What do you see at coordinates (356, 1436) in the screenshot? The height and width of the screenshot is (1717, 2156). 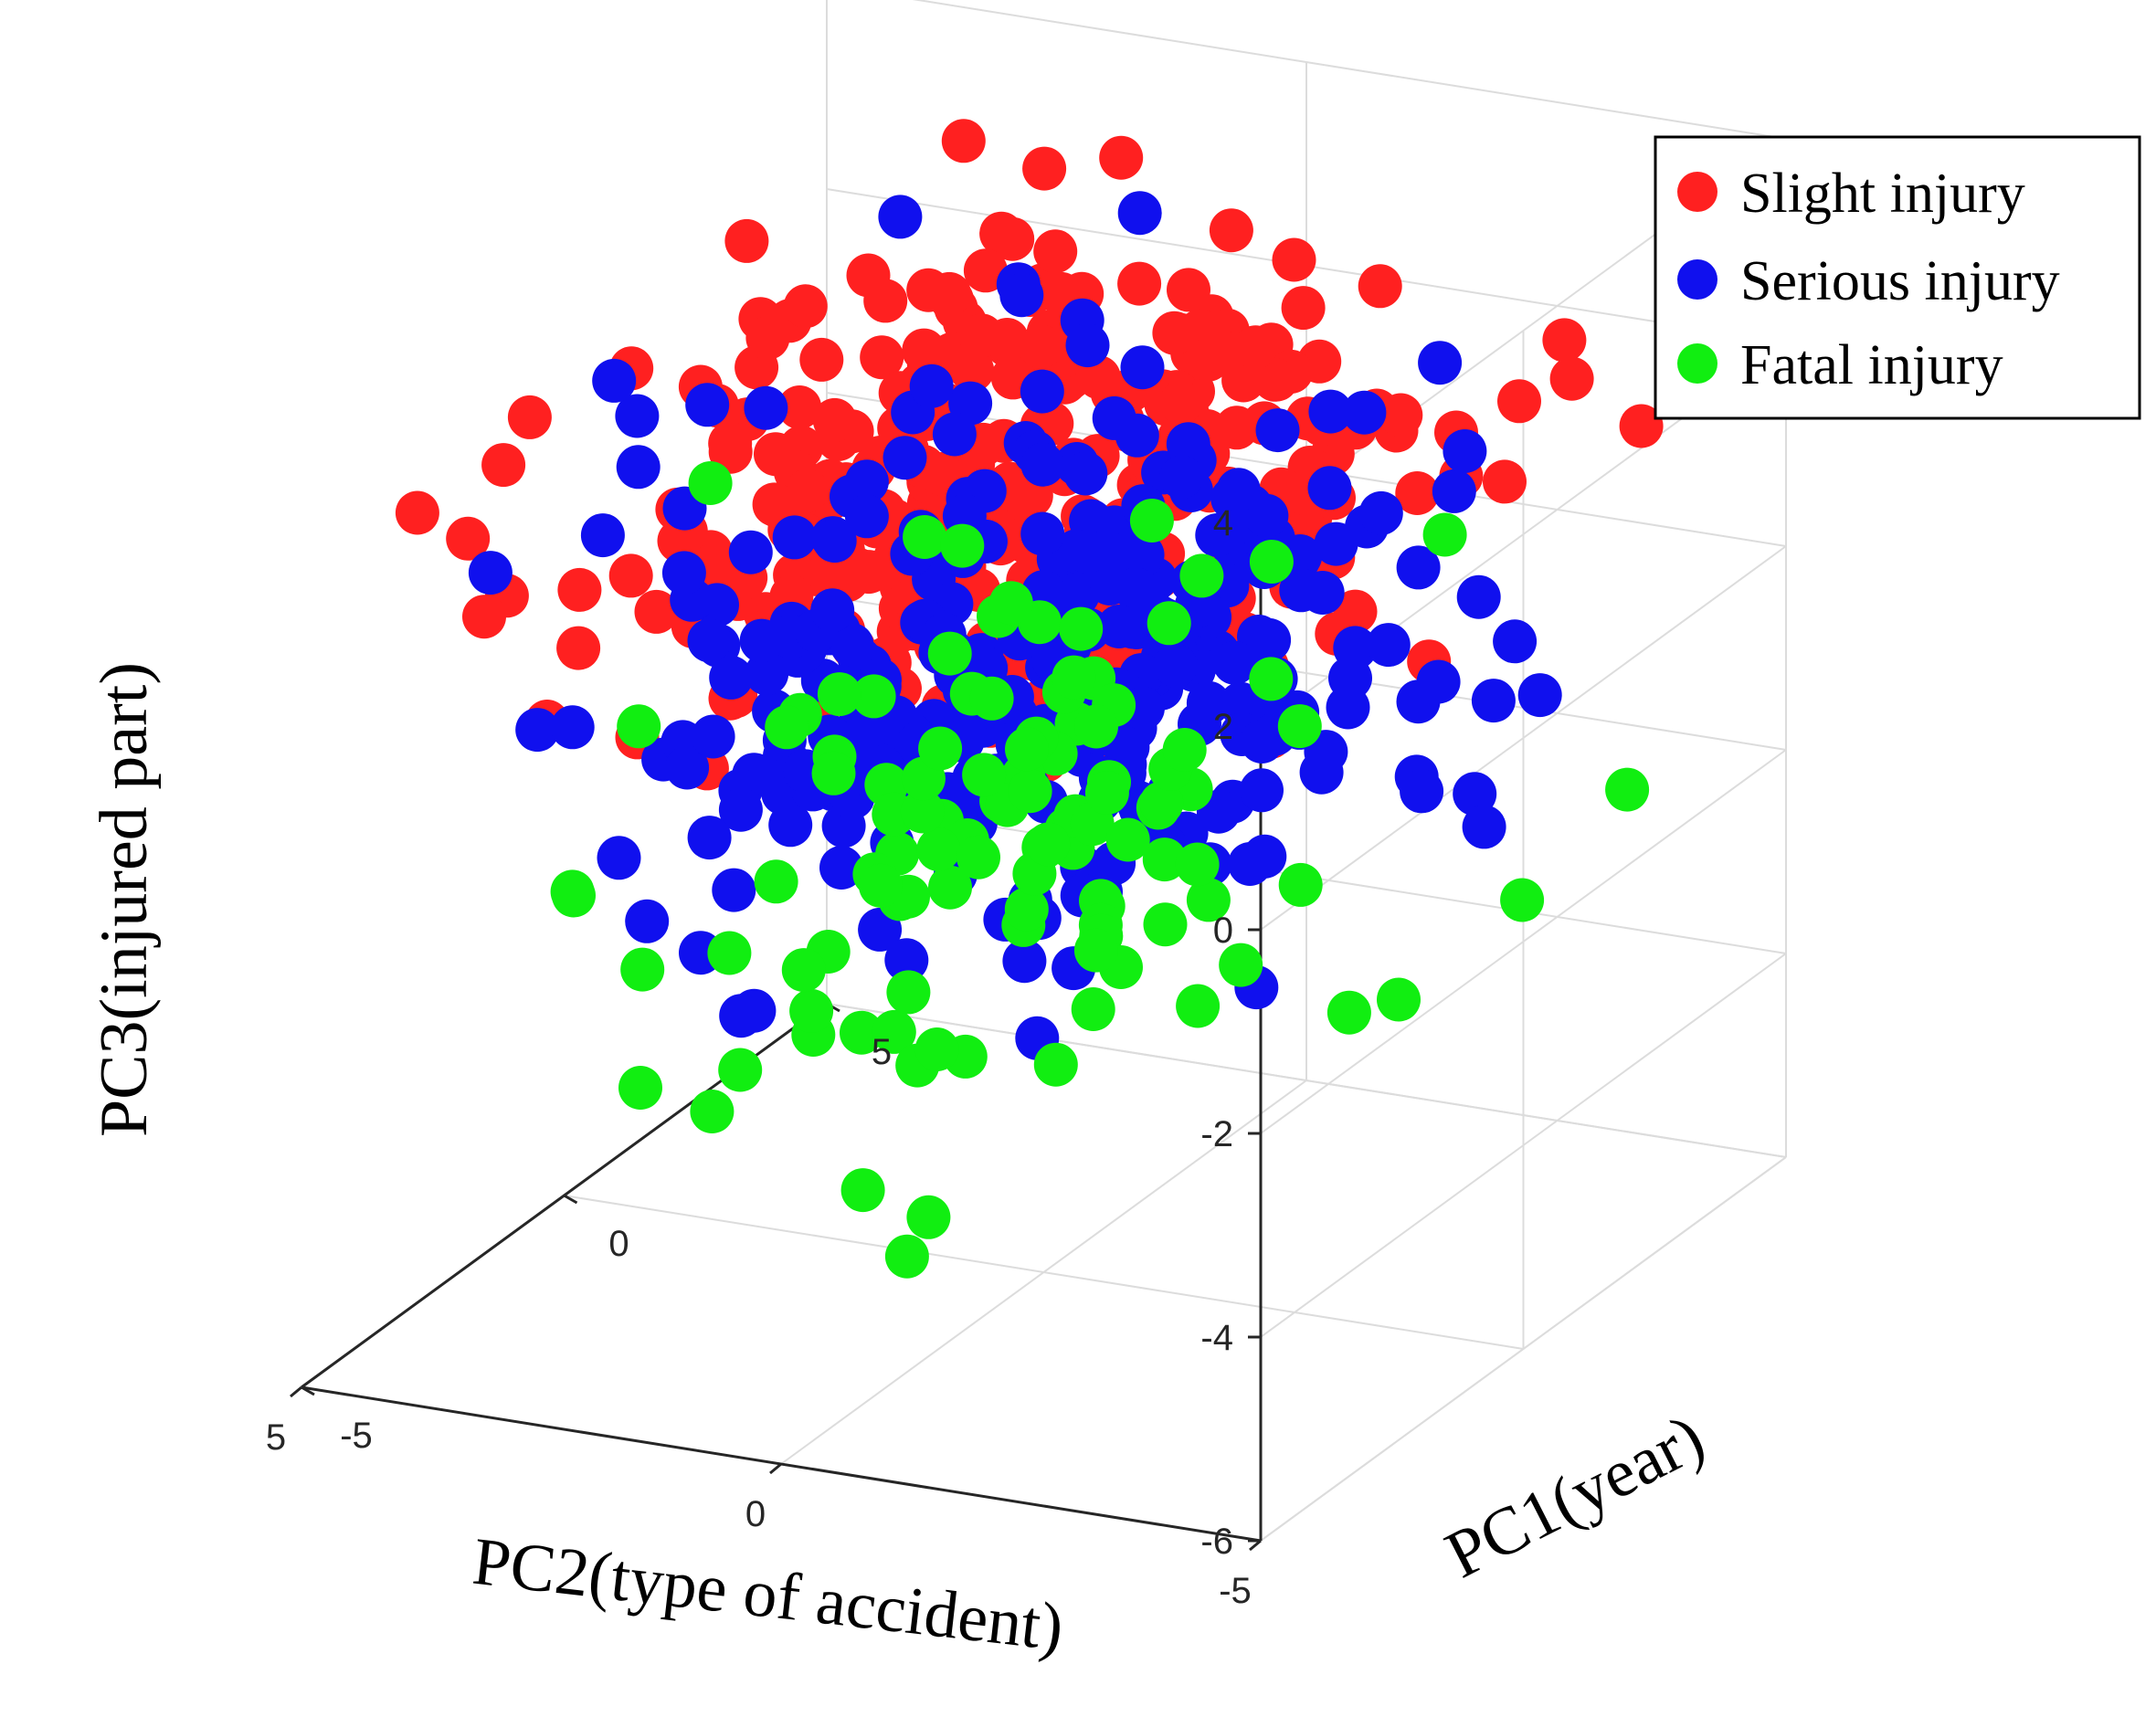 I see `x-tick-label: -5` at bounding box center [356, 1436].